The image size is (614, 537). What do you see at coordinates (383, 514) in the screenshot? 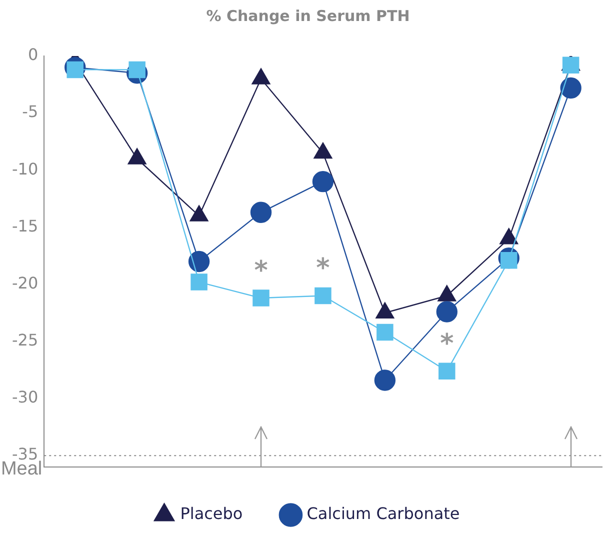
I see `legend-label: Calcium Carbonate` at bounding box center [383, 514].